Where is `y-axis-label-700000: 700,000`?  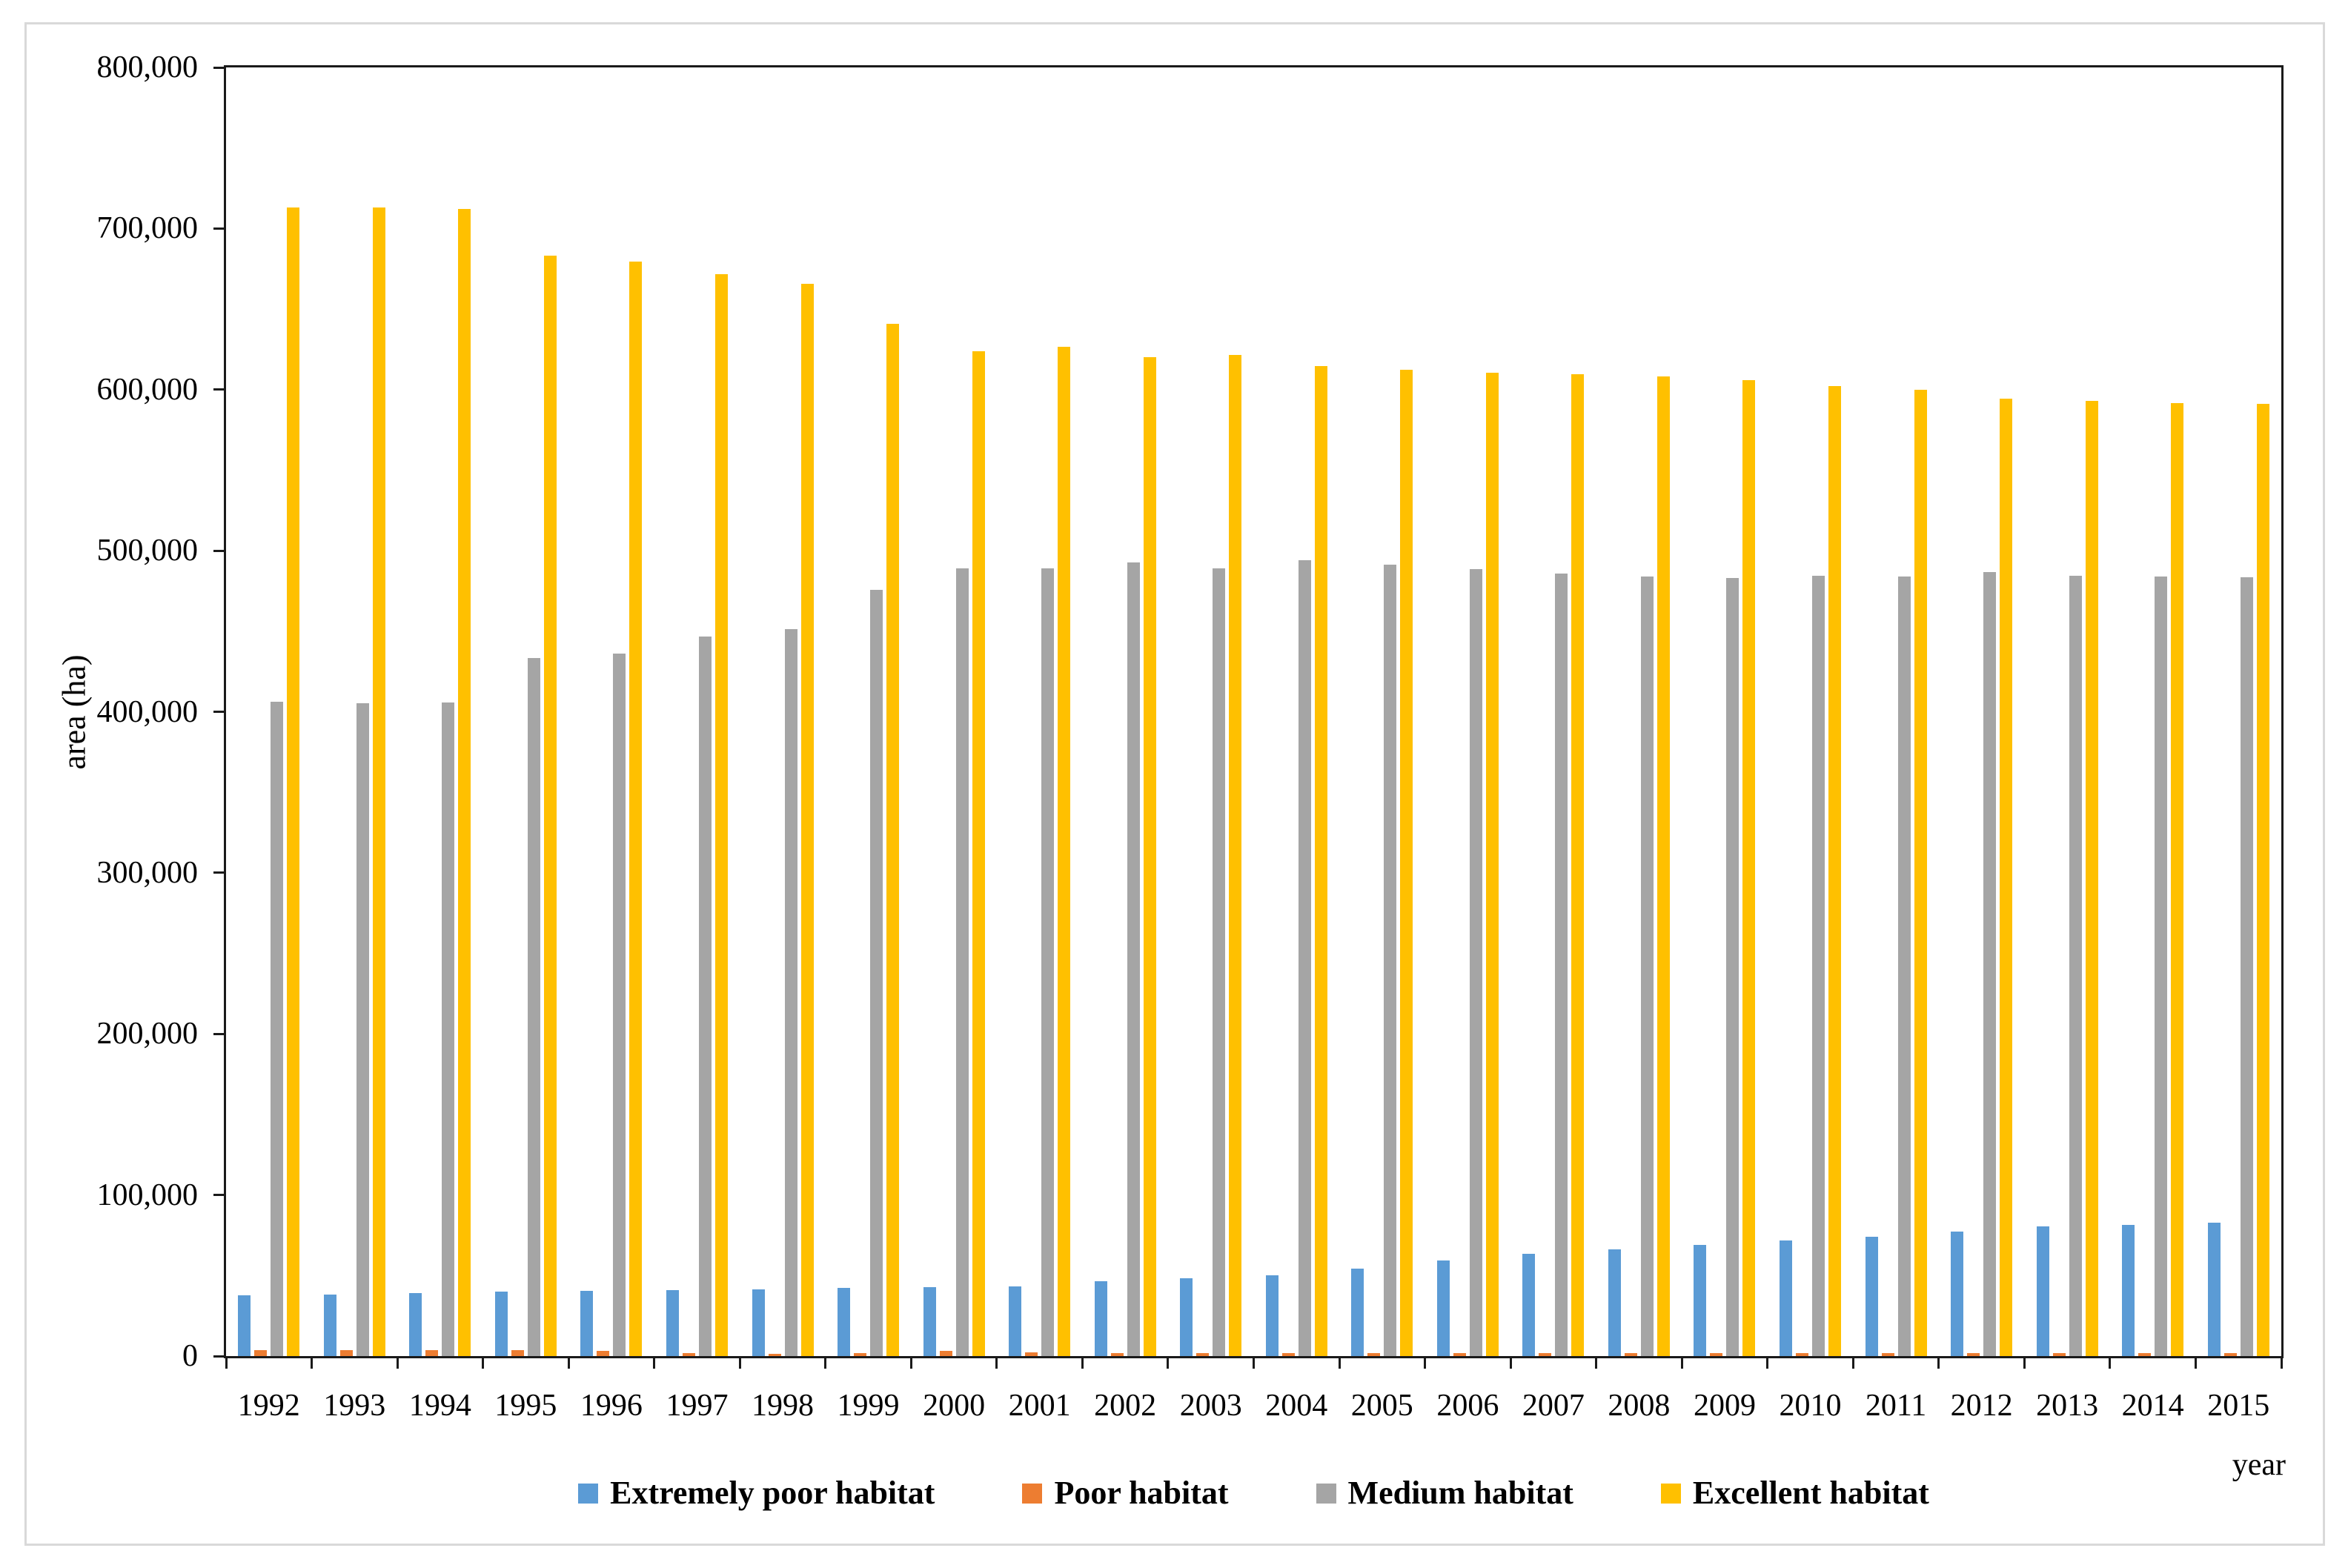 y-axis-label-700000: 700,000 is located at coordinates (147, 228).